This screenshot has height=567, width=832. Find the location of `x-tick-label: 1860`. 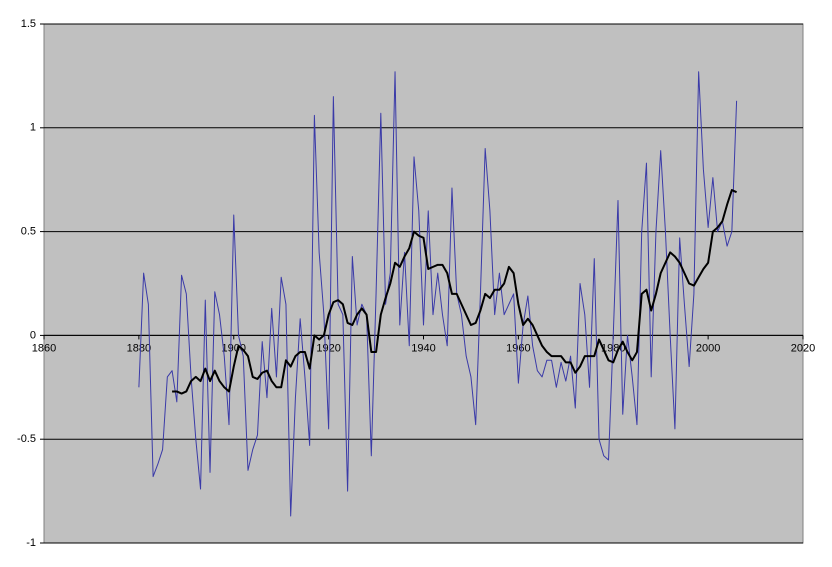

x-tick-label: 1860 is located at coordinates (44, 348).